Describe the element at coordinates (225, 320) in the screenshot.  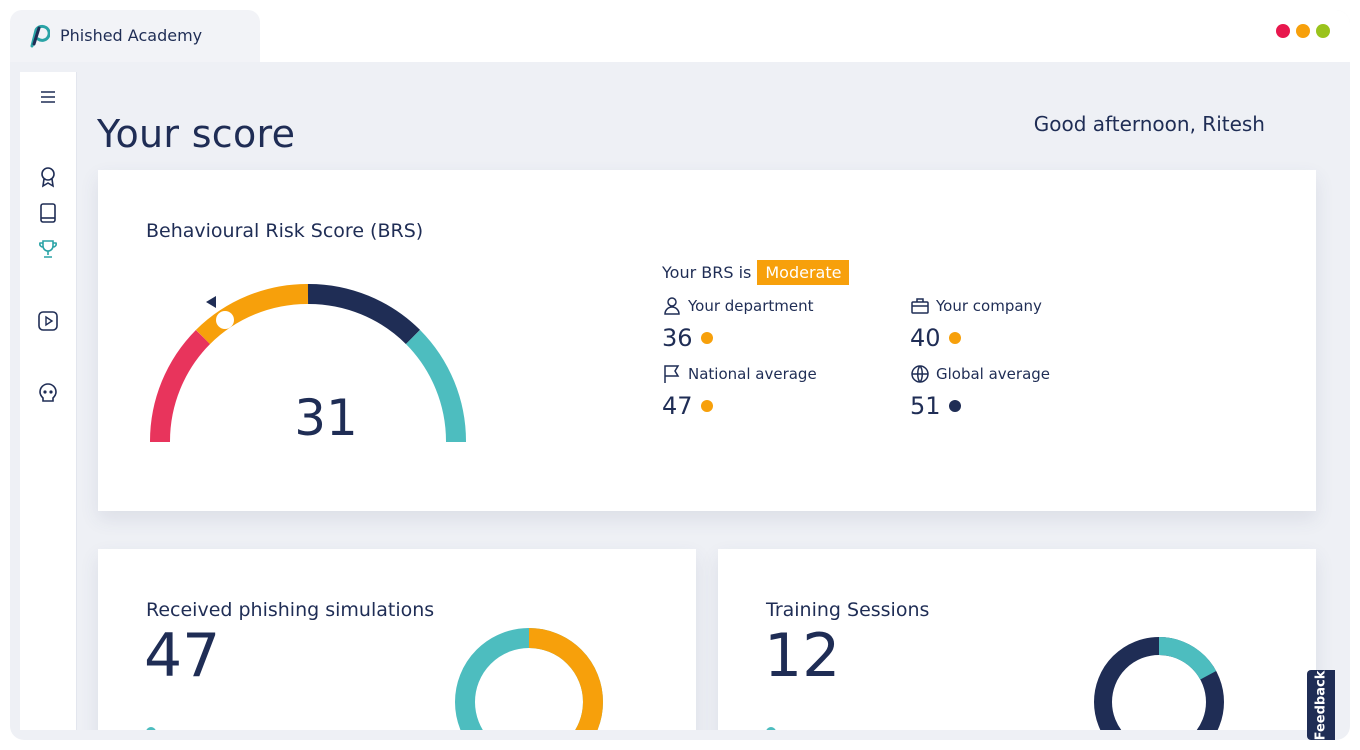
I see `gauge-needle-marker` at that location.